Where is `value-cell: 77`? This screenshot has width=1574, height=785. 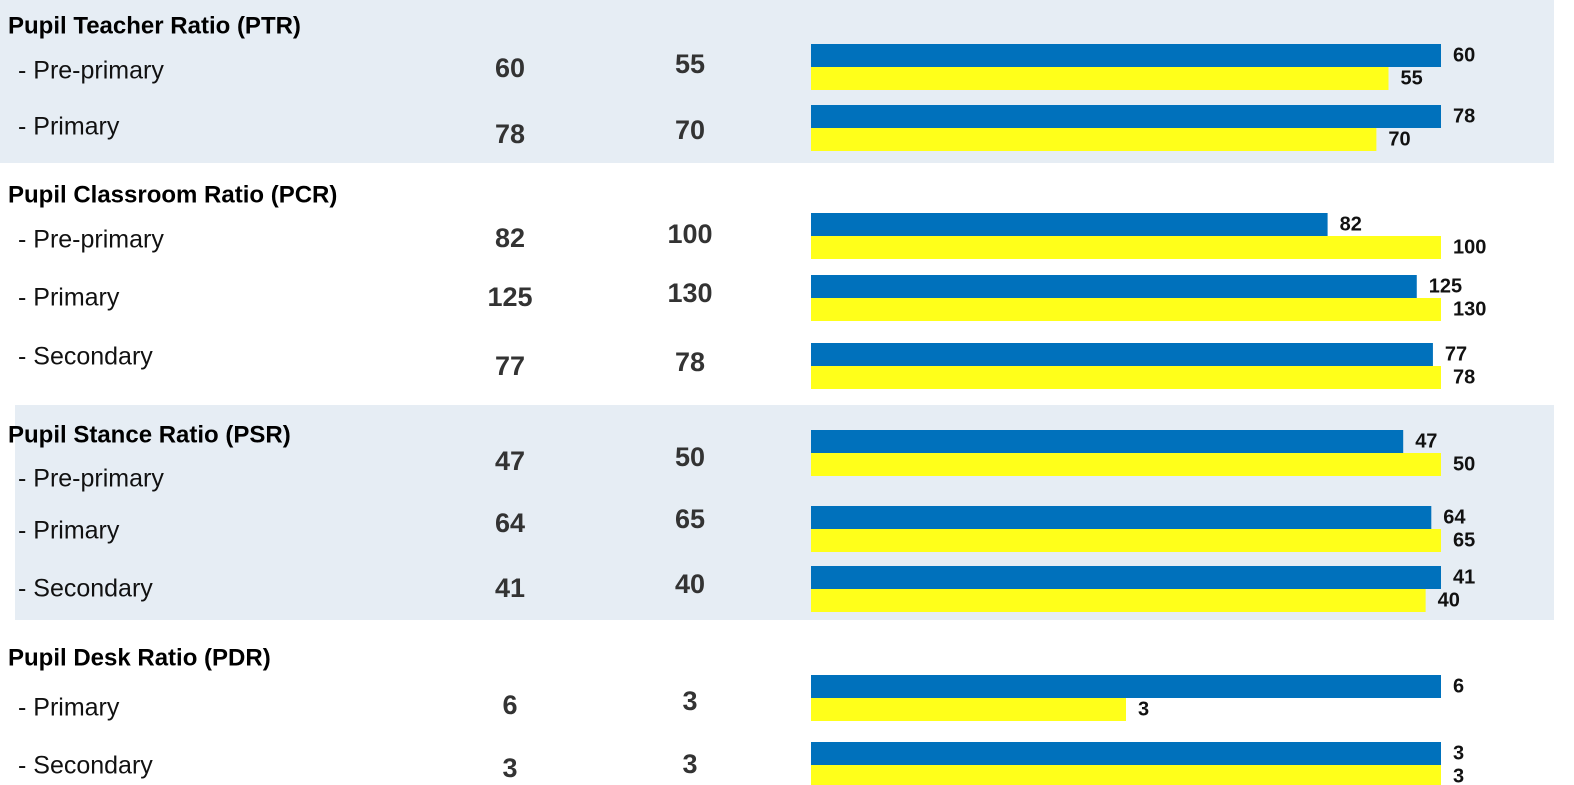 value-cell: 77 is located at coordinates (510, 366).